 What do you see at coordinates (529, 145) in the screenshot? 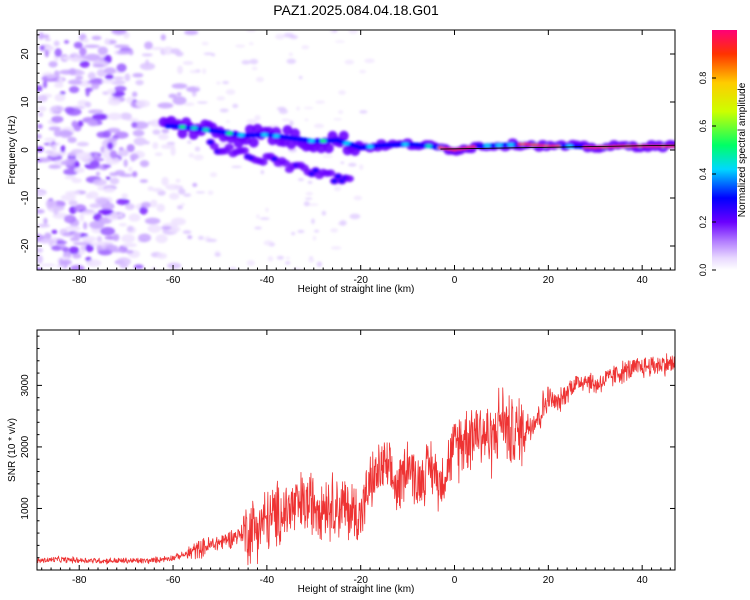
I see `ridge-peak` at bounding box center [529, 145].